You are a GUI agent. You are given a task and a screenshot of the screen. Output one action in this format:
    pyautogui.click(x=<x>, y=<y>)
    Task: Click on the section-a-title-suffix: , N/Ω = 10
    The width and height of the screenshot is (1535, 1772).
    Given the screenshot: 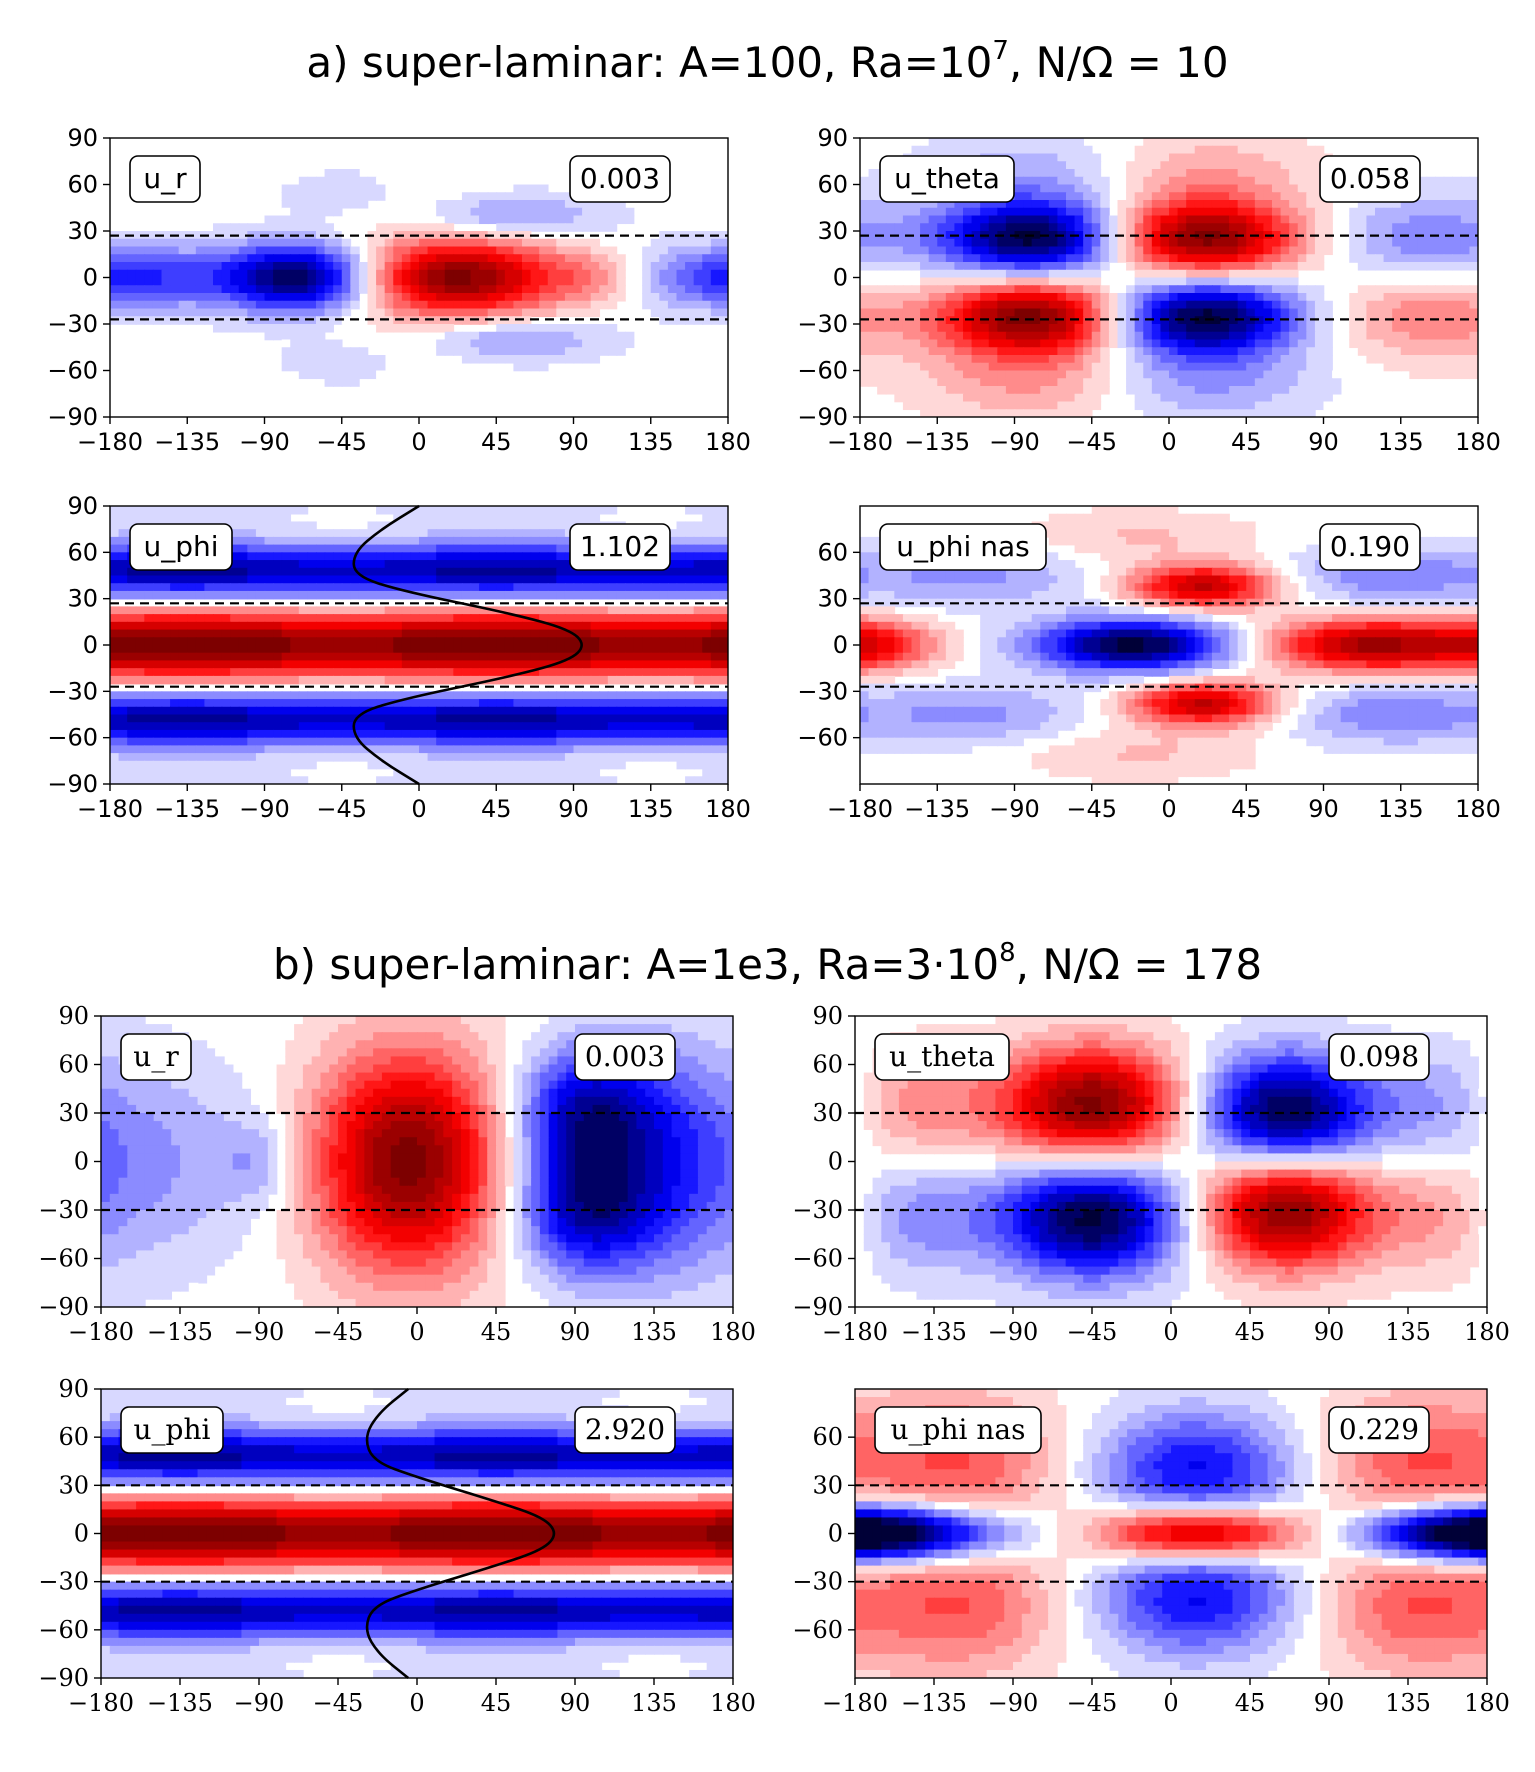 What is the action you would take?
    pyautogui.click(x=1118, y=62)
    